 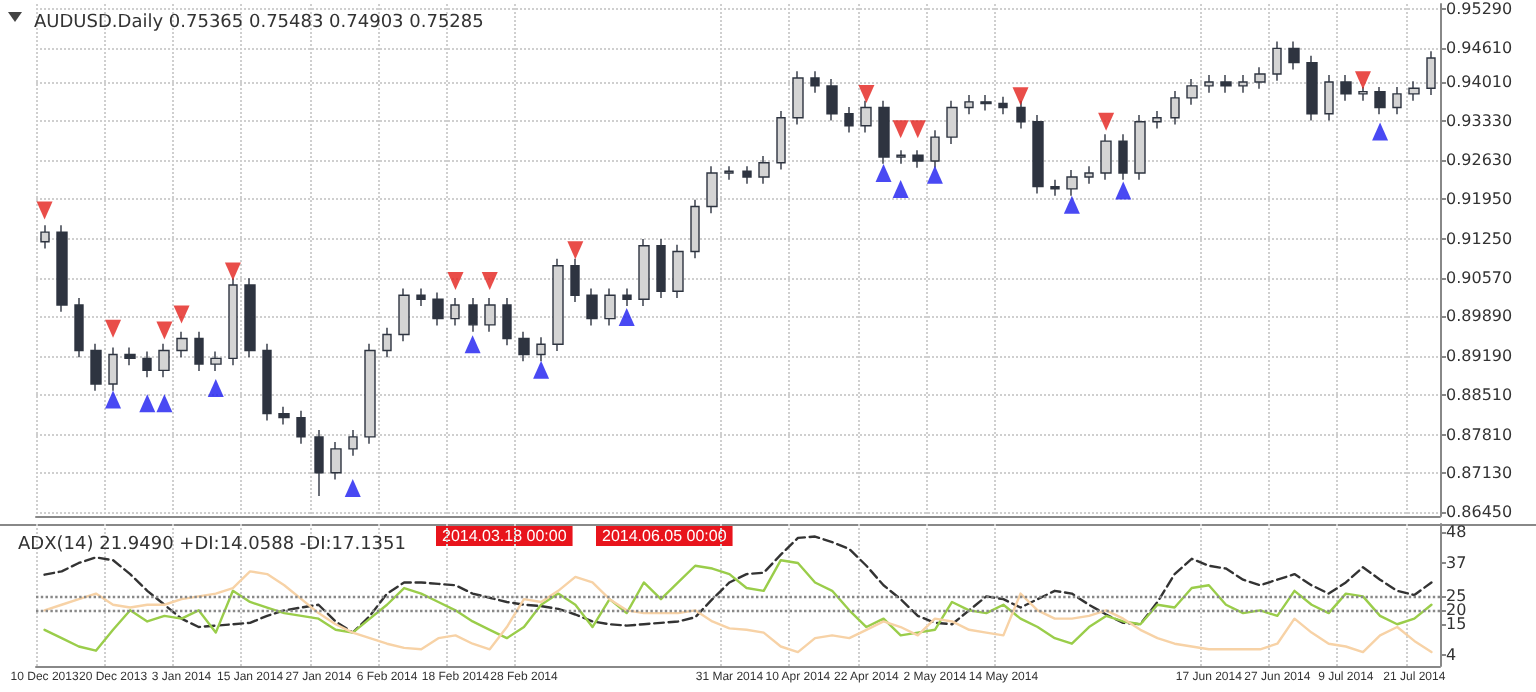 I want to click on annotation: 2014.03.18 00:00, so click(x=505, y=536).